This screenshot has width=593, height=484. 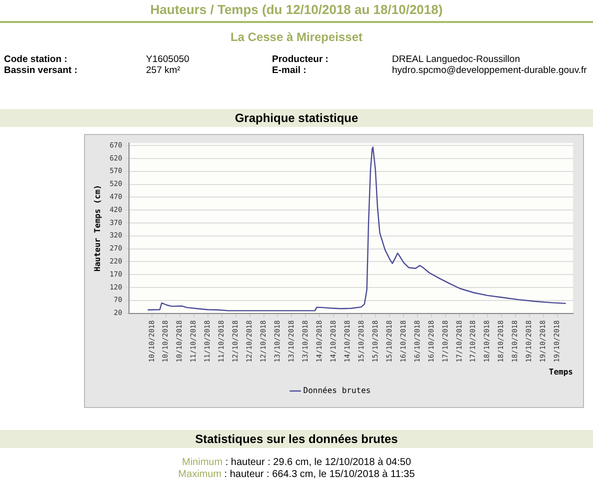 I want to click on text: Statistiques sur les données brutes, so click(x=296, y=439).